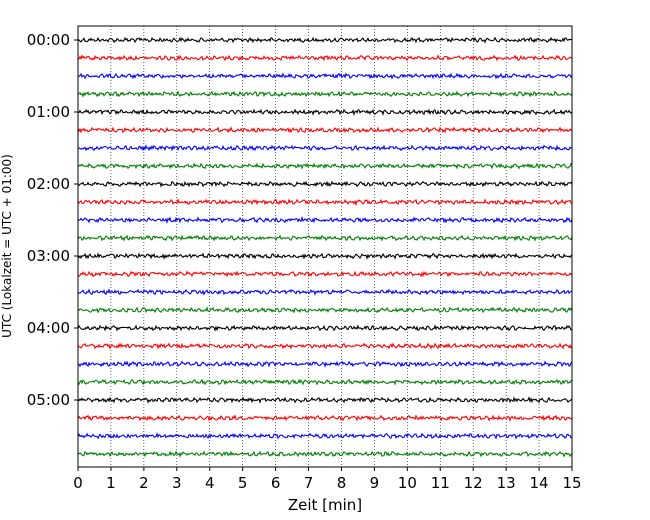  I want to click on y-tick-label-05:00: 05:00, so click(48, 400).